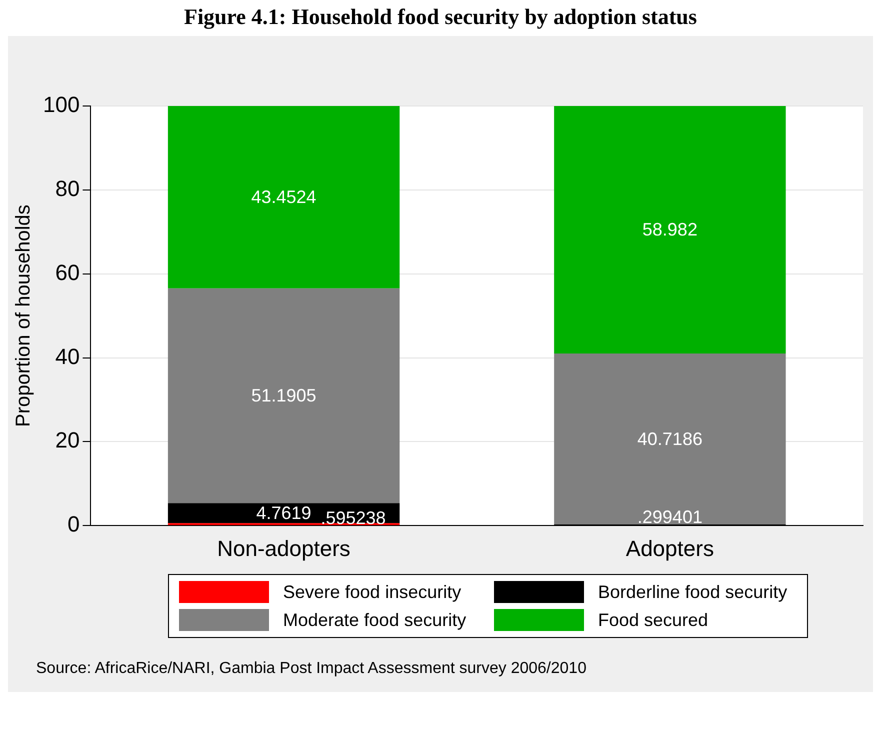  I want to click on y-axis-title: Proportion of households, so click(23, 315).